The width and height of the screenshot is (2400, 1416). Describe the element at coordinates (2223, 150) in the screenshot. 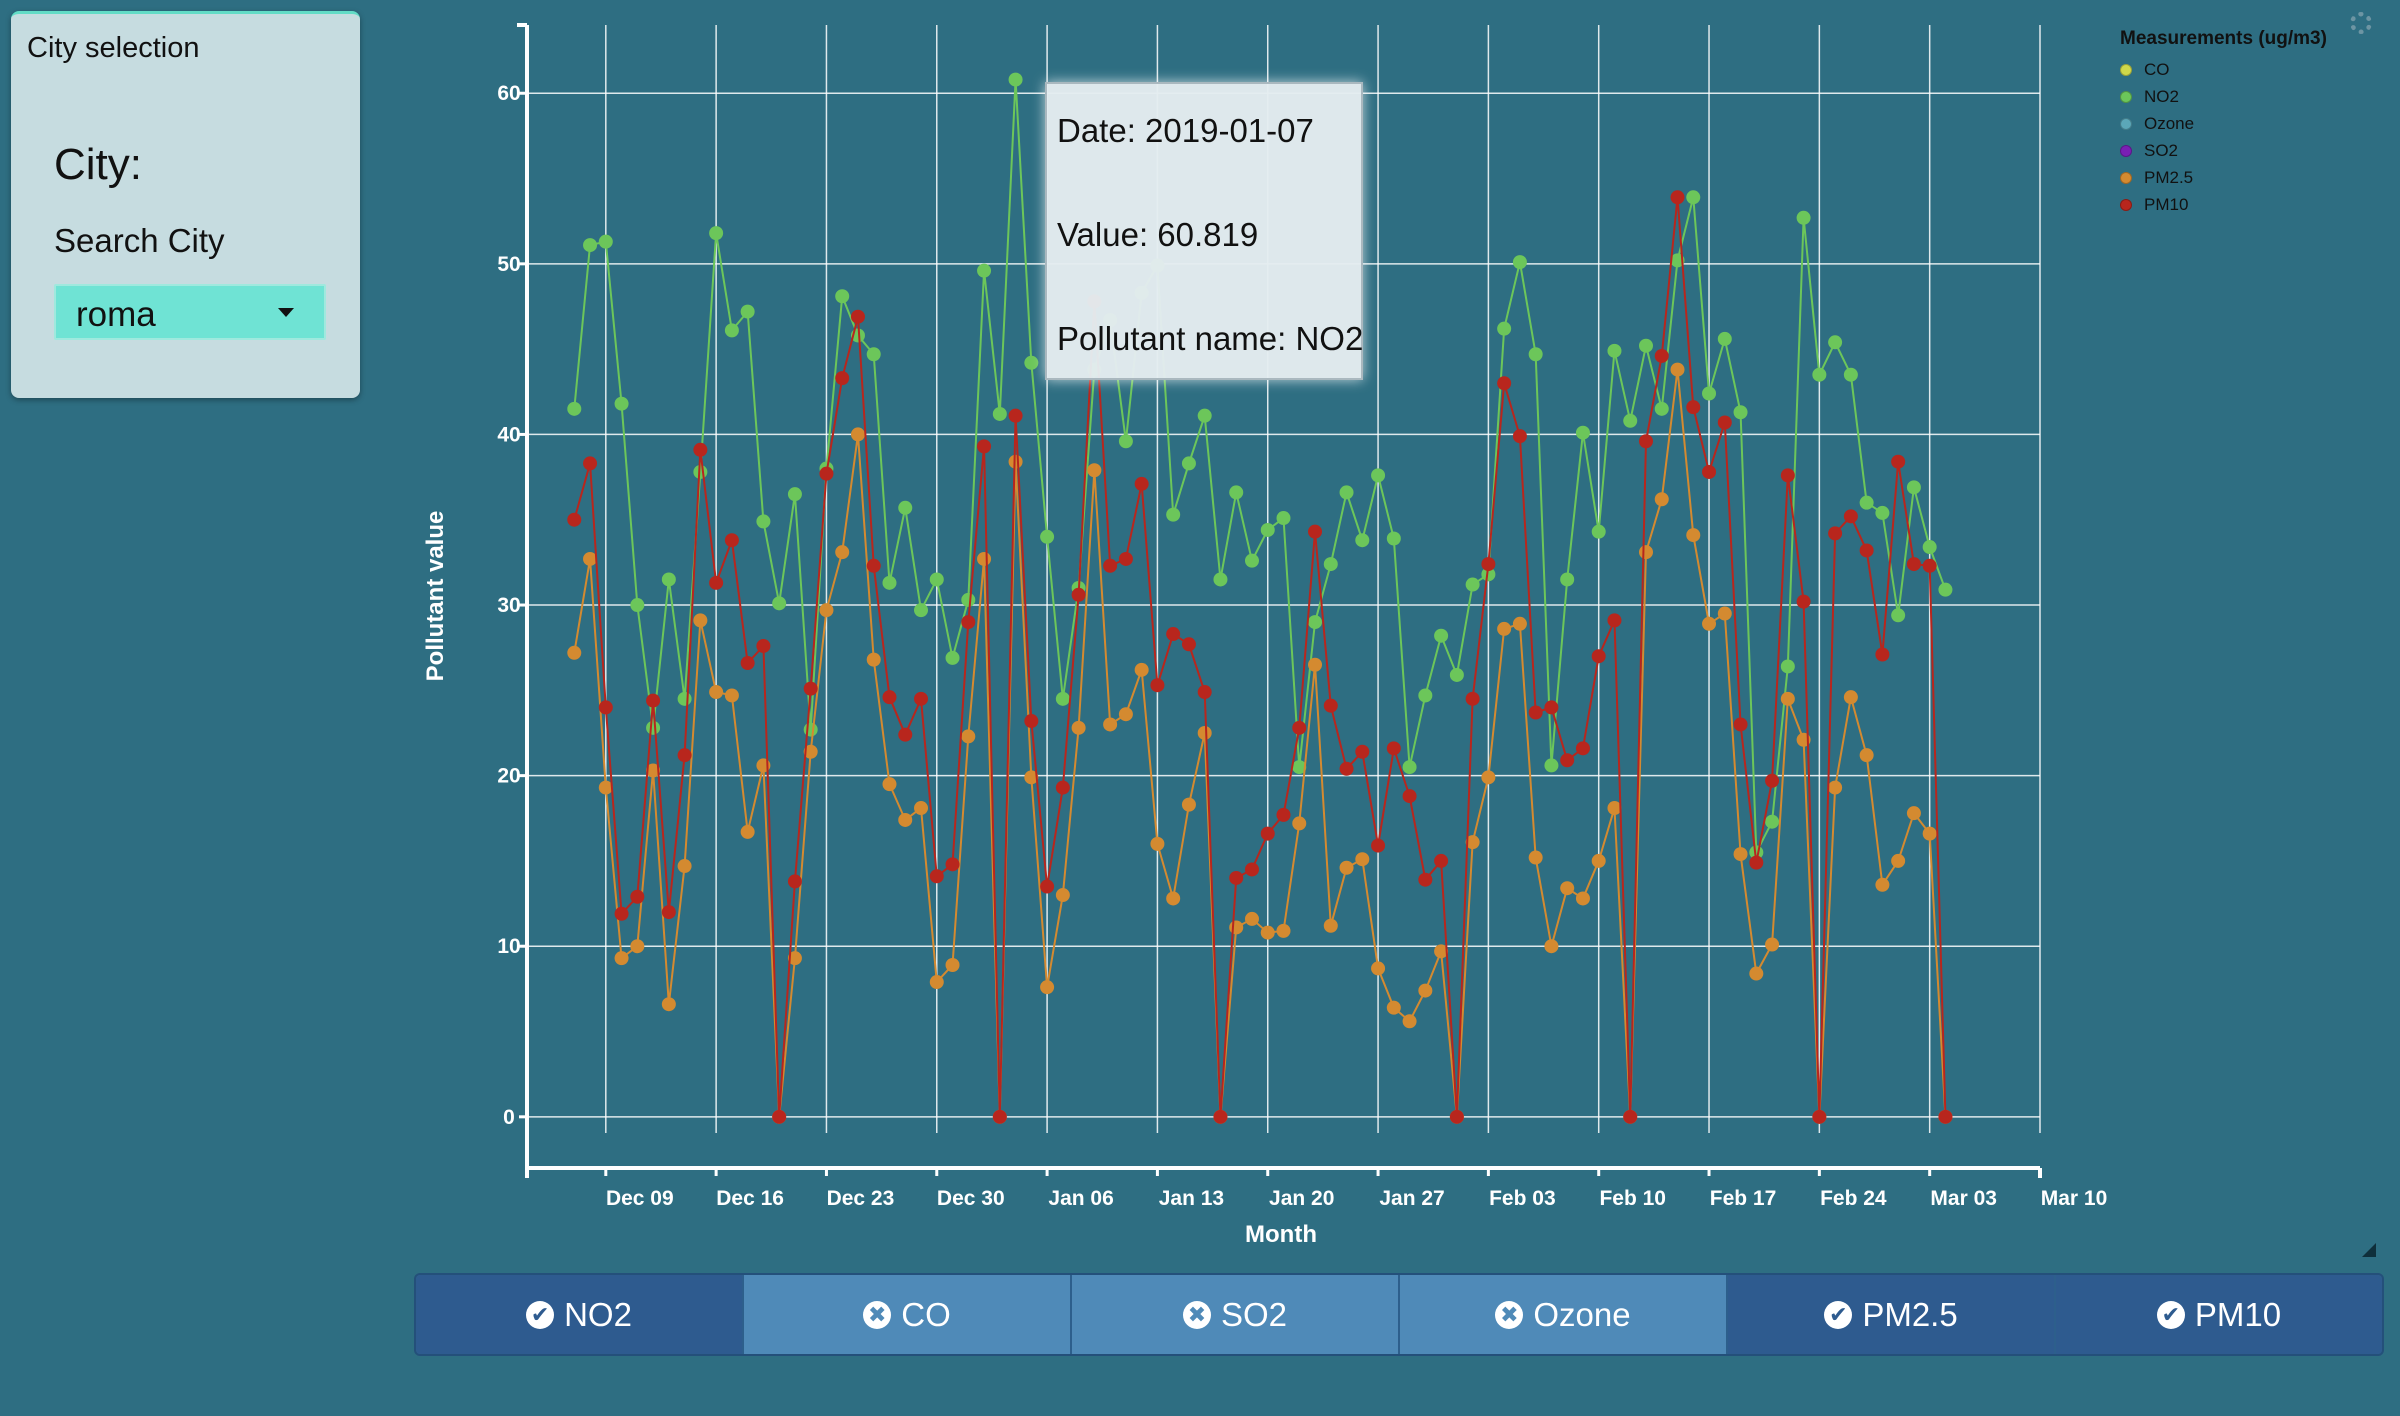

I see `legend-item-so2: SO2` at that location.